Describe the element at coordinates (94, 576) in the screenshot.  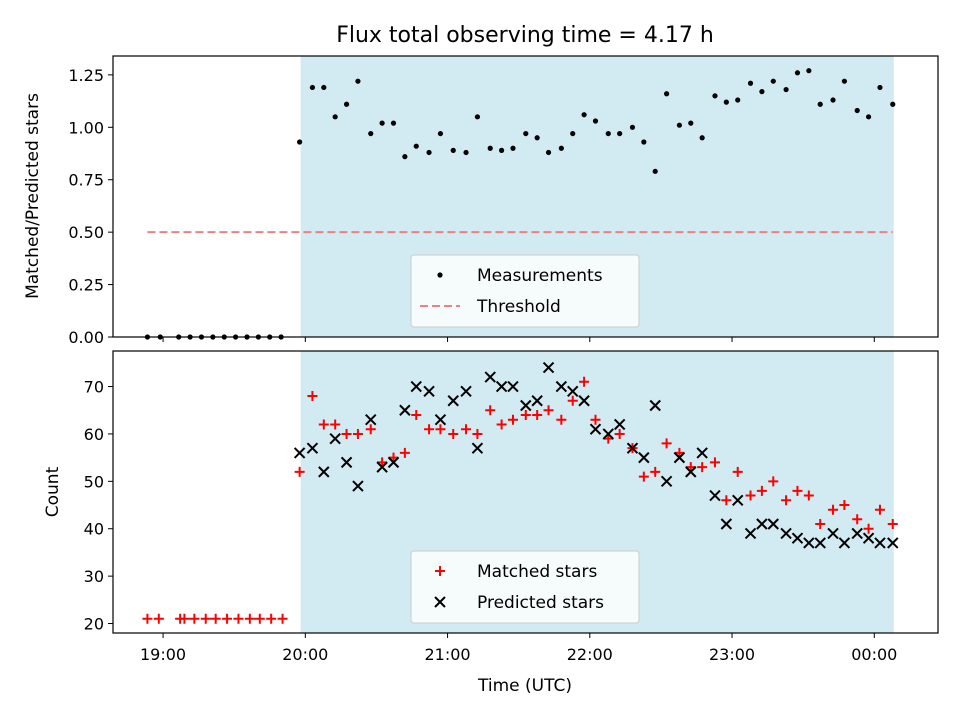
I see `y-tick-label: 30` at that location.